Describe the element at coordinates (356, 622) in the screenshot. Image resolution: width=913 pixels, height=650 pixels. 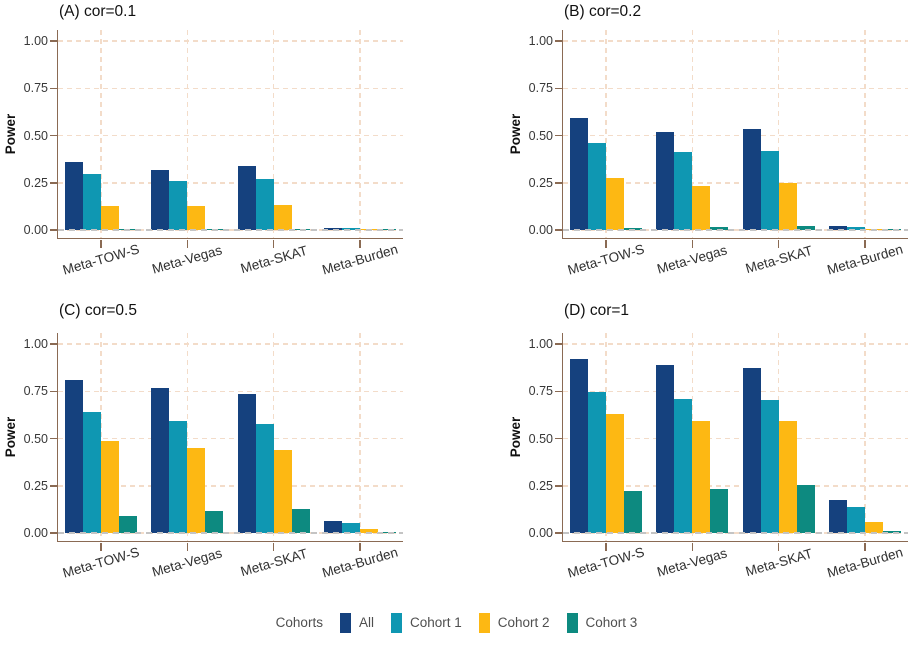
I see `legend-item-all: All` at that location.